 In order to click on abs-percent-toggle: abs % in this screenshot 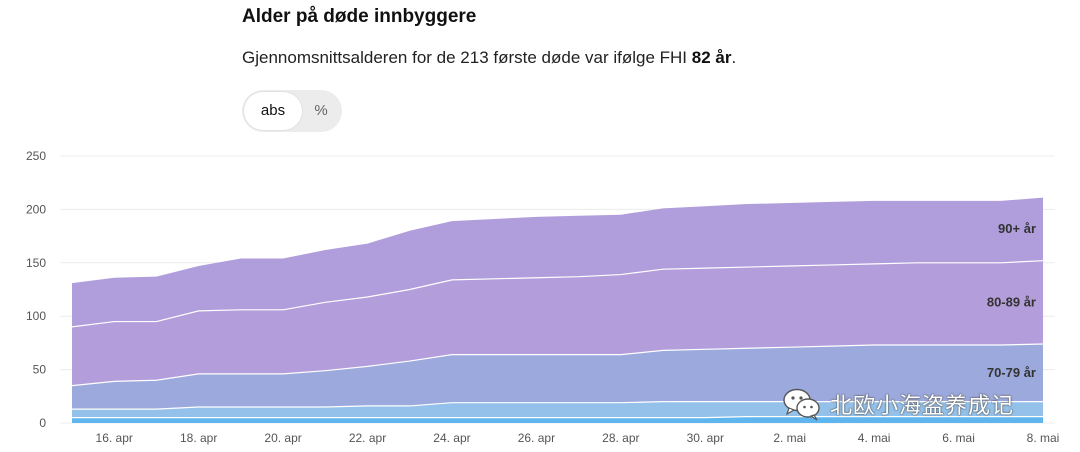, I will do `click(292, 111)`.